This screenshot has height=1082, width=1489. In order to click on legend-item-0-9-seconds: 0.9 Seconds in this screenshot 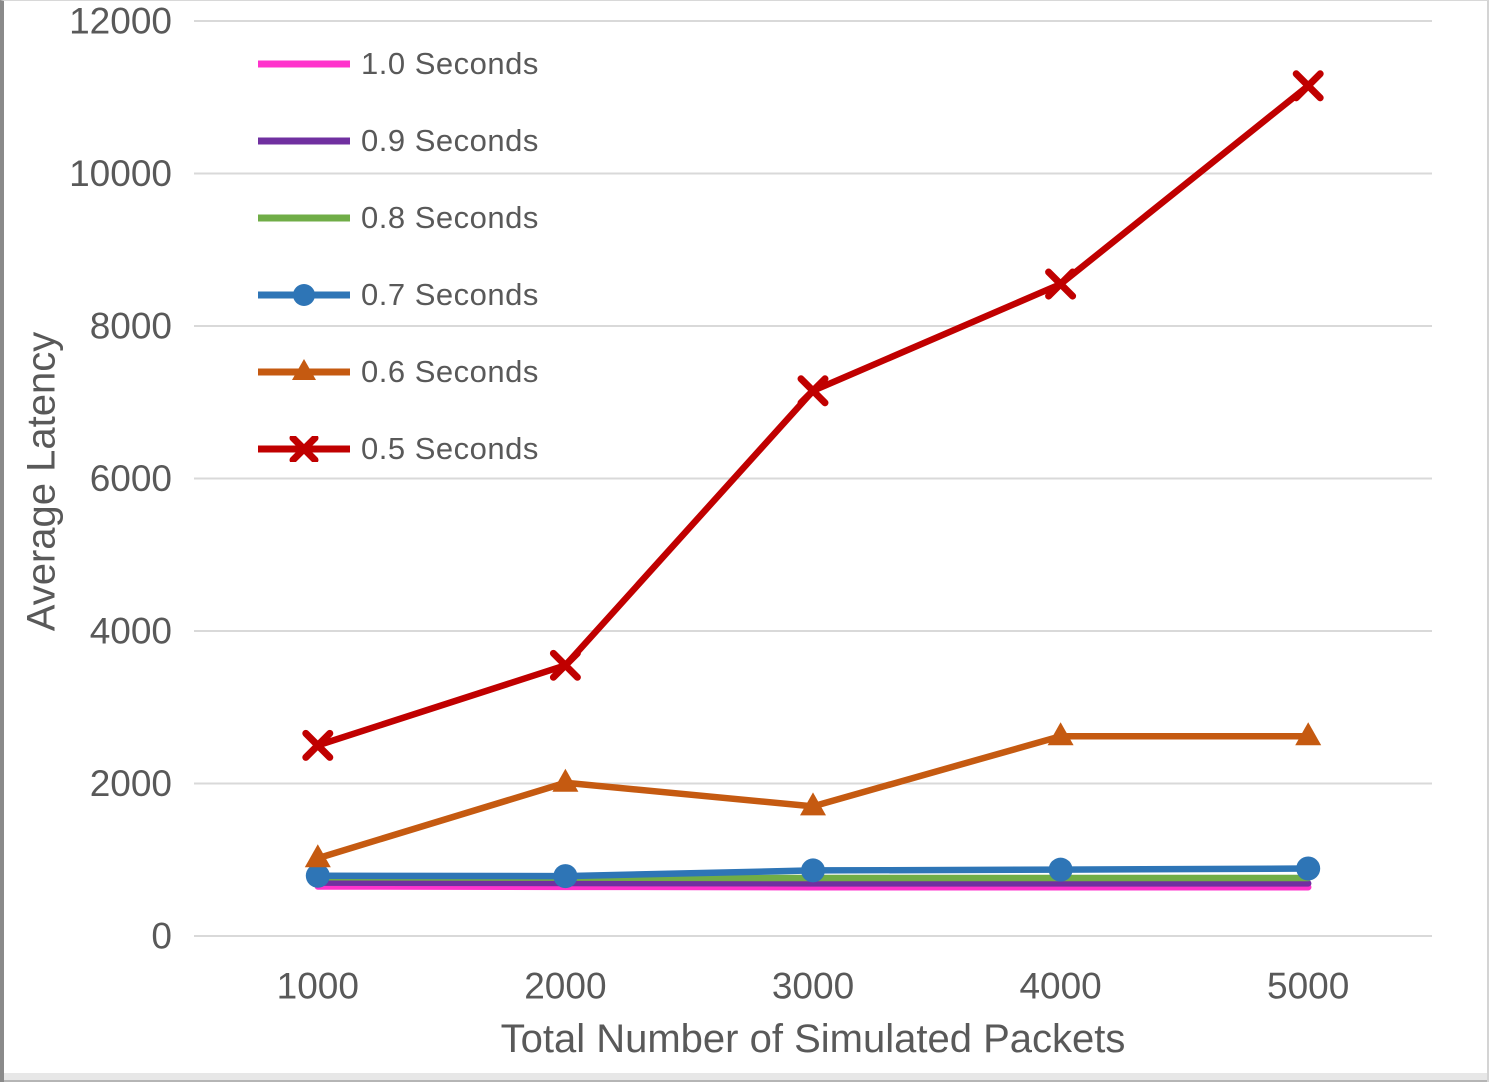, I will do `click(397, 140)`.